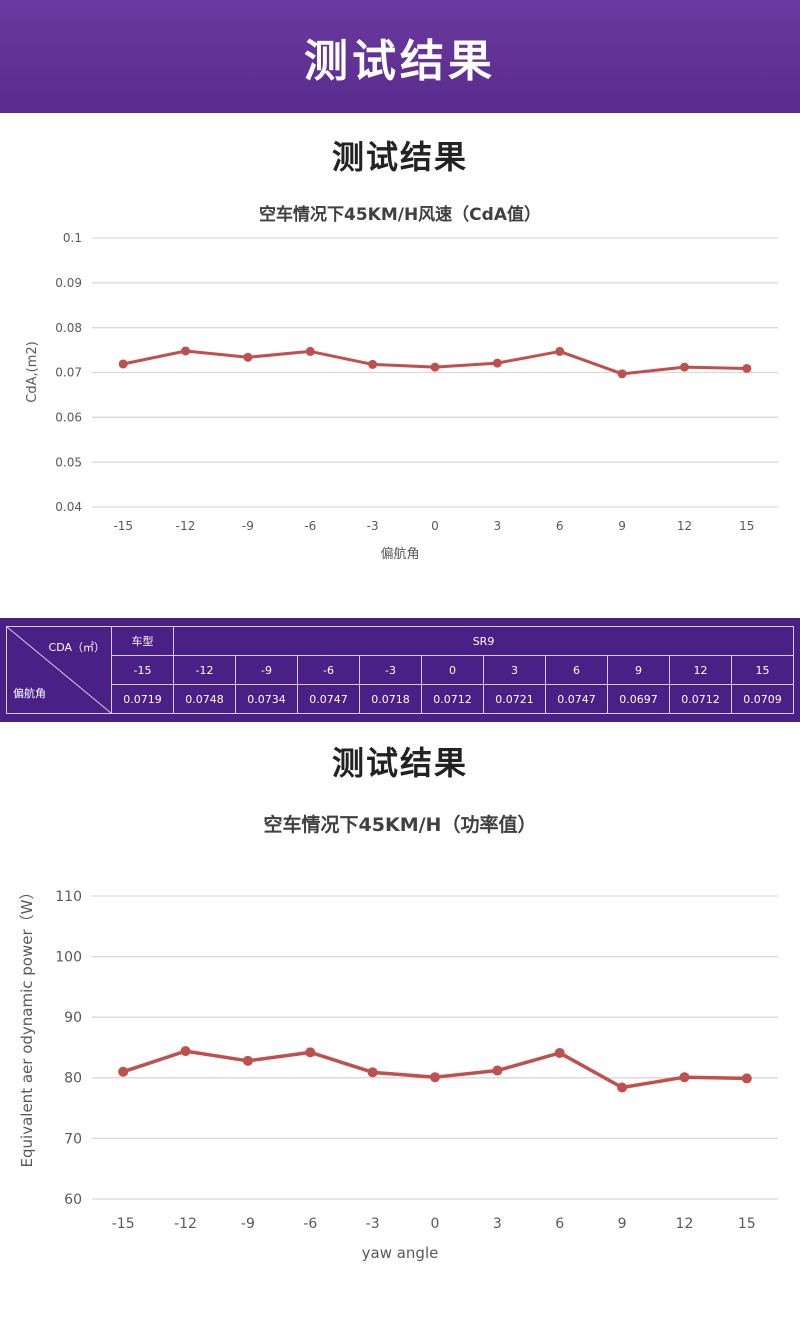 This screenshot has width=800, height=1334. What do you see at coordinates (68, 373) in the screenshot?
I see `y-tick-label: 0.07` at bounding box center [68, 373].